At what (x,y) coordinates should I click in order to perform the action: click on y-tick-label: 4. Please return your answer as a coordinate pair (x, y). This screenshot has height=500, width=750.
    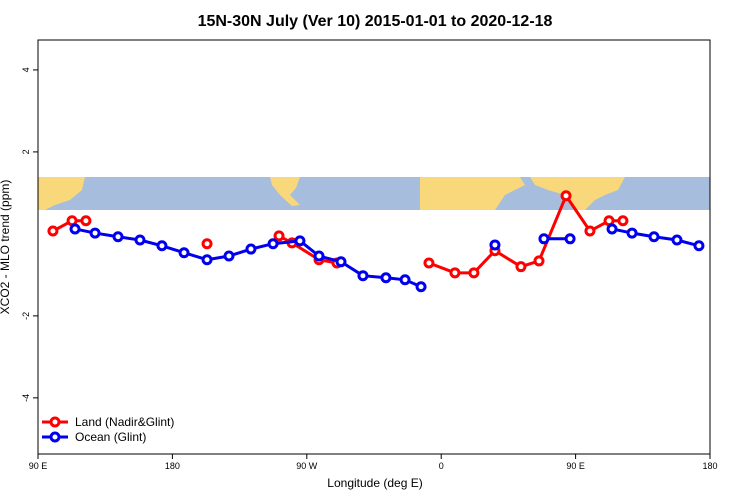
    Looking at the image, I should click on (26, 69).